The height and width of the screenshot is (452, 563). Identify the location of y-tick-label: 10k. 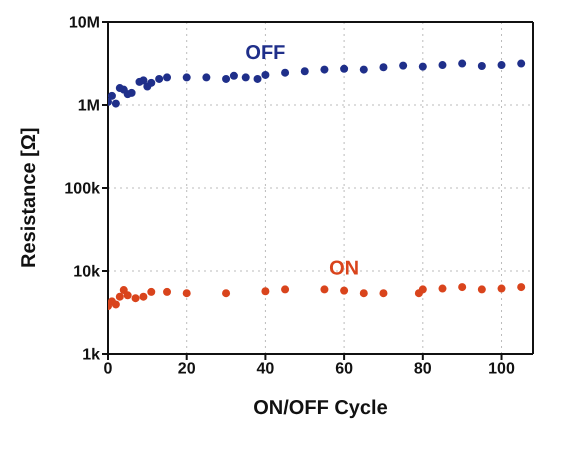
(86, 272).